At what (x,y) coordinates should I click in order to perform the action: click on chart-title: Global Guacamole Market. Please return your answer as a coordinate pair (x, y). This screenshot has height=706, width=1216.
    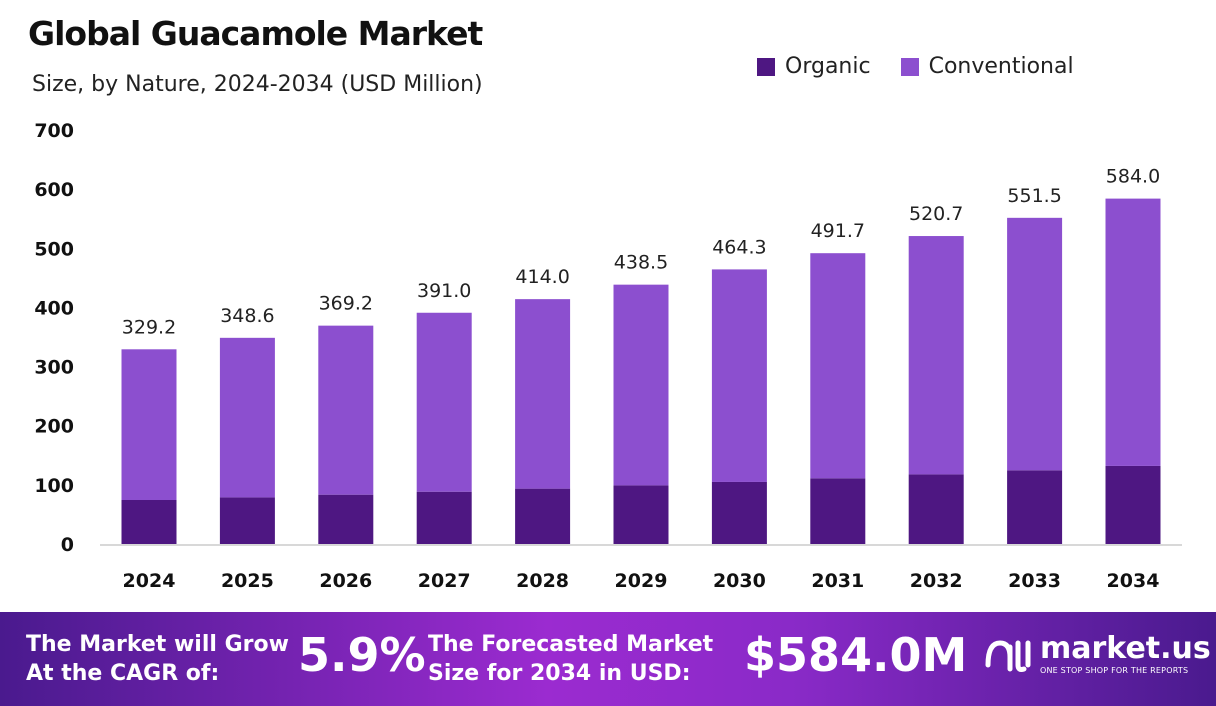
    Looking at the image, I should click on (255, 33).